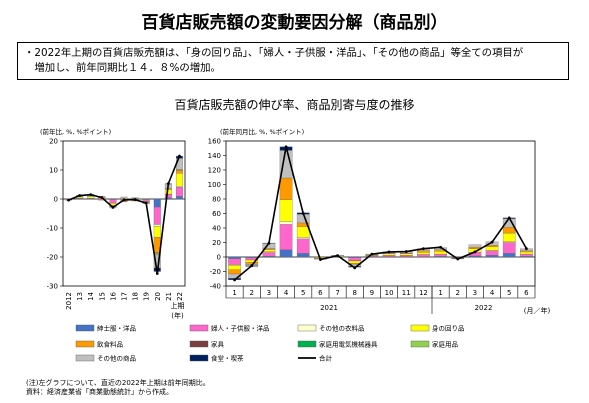 The image size is (589, 403). What do you see at coordinates (136, 296) in the screenshot?
I see `left-chart-xtick-label: 18` at bounding box center [136, 296].